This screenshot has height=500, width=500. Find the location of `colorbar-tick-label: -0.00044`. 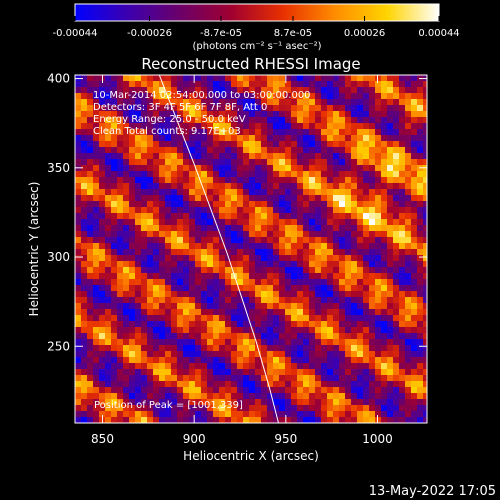

colorbar-tick-label: -0.00044 is located at coordinates (75, 33).